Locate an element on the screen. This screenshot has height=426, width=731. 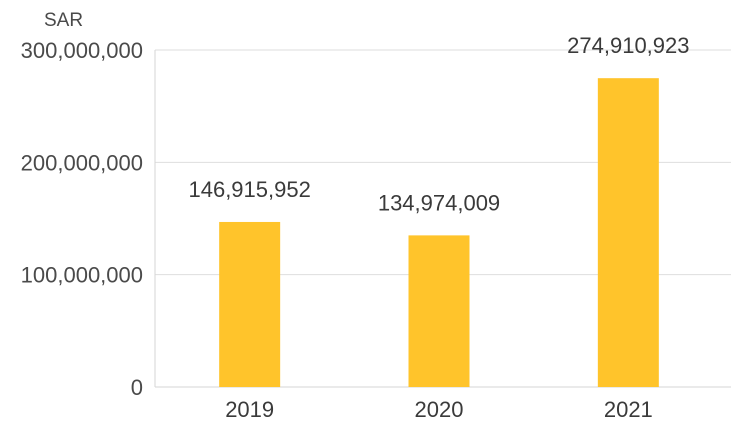
data-label-2020: 134,974,009 is located at coordinates (439, 202).